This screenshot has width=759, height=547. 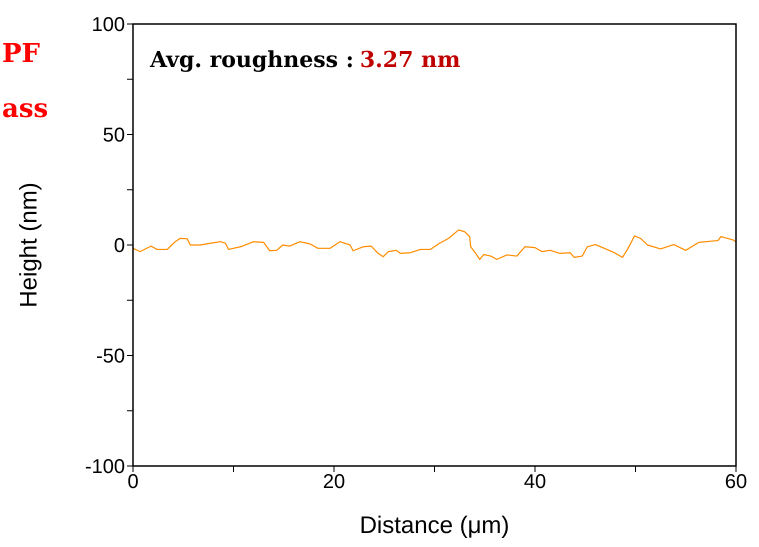 I want to click on x-tick-label: 20, so click(x=334, y=482).